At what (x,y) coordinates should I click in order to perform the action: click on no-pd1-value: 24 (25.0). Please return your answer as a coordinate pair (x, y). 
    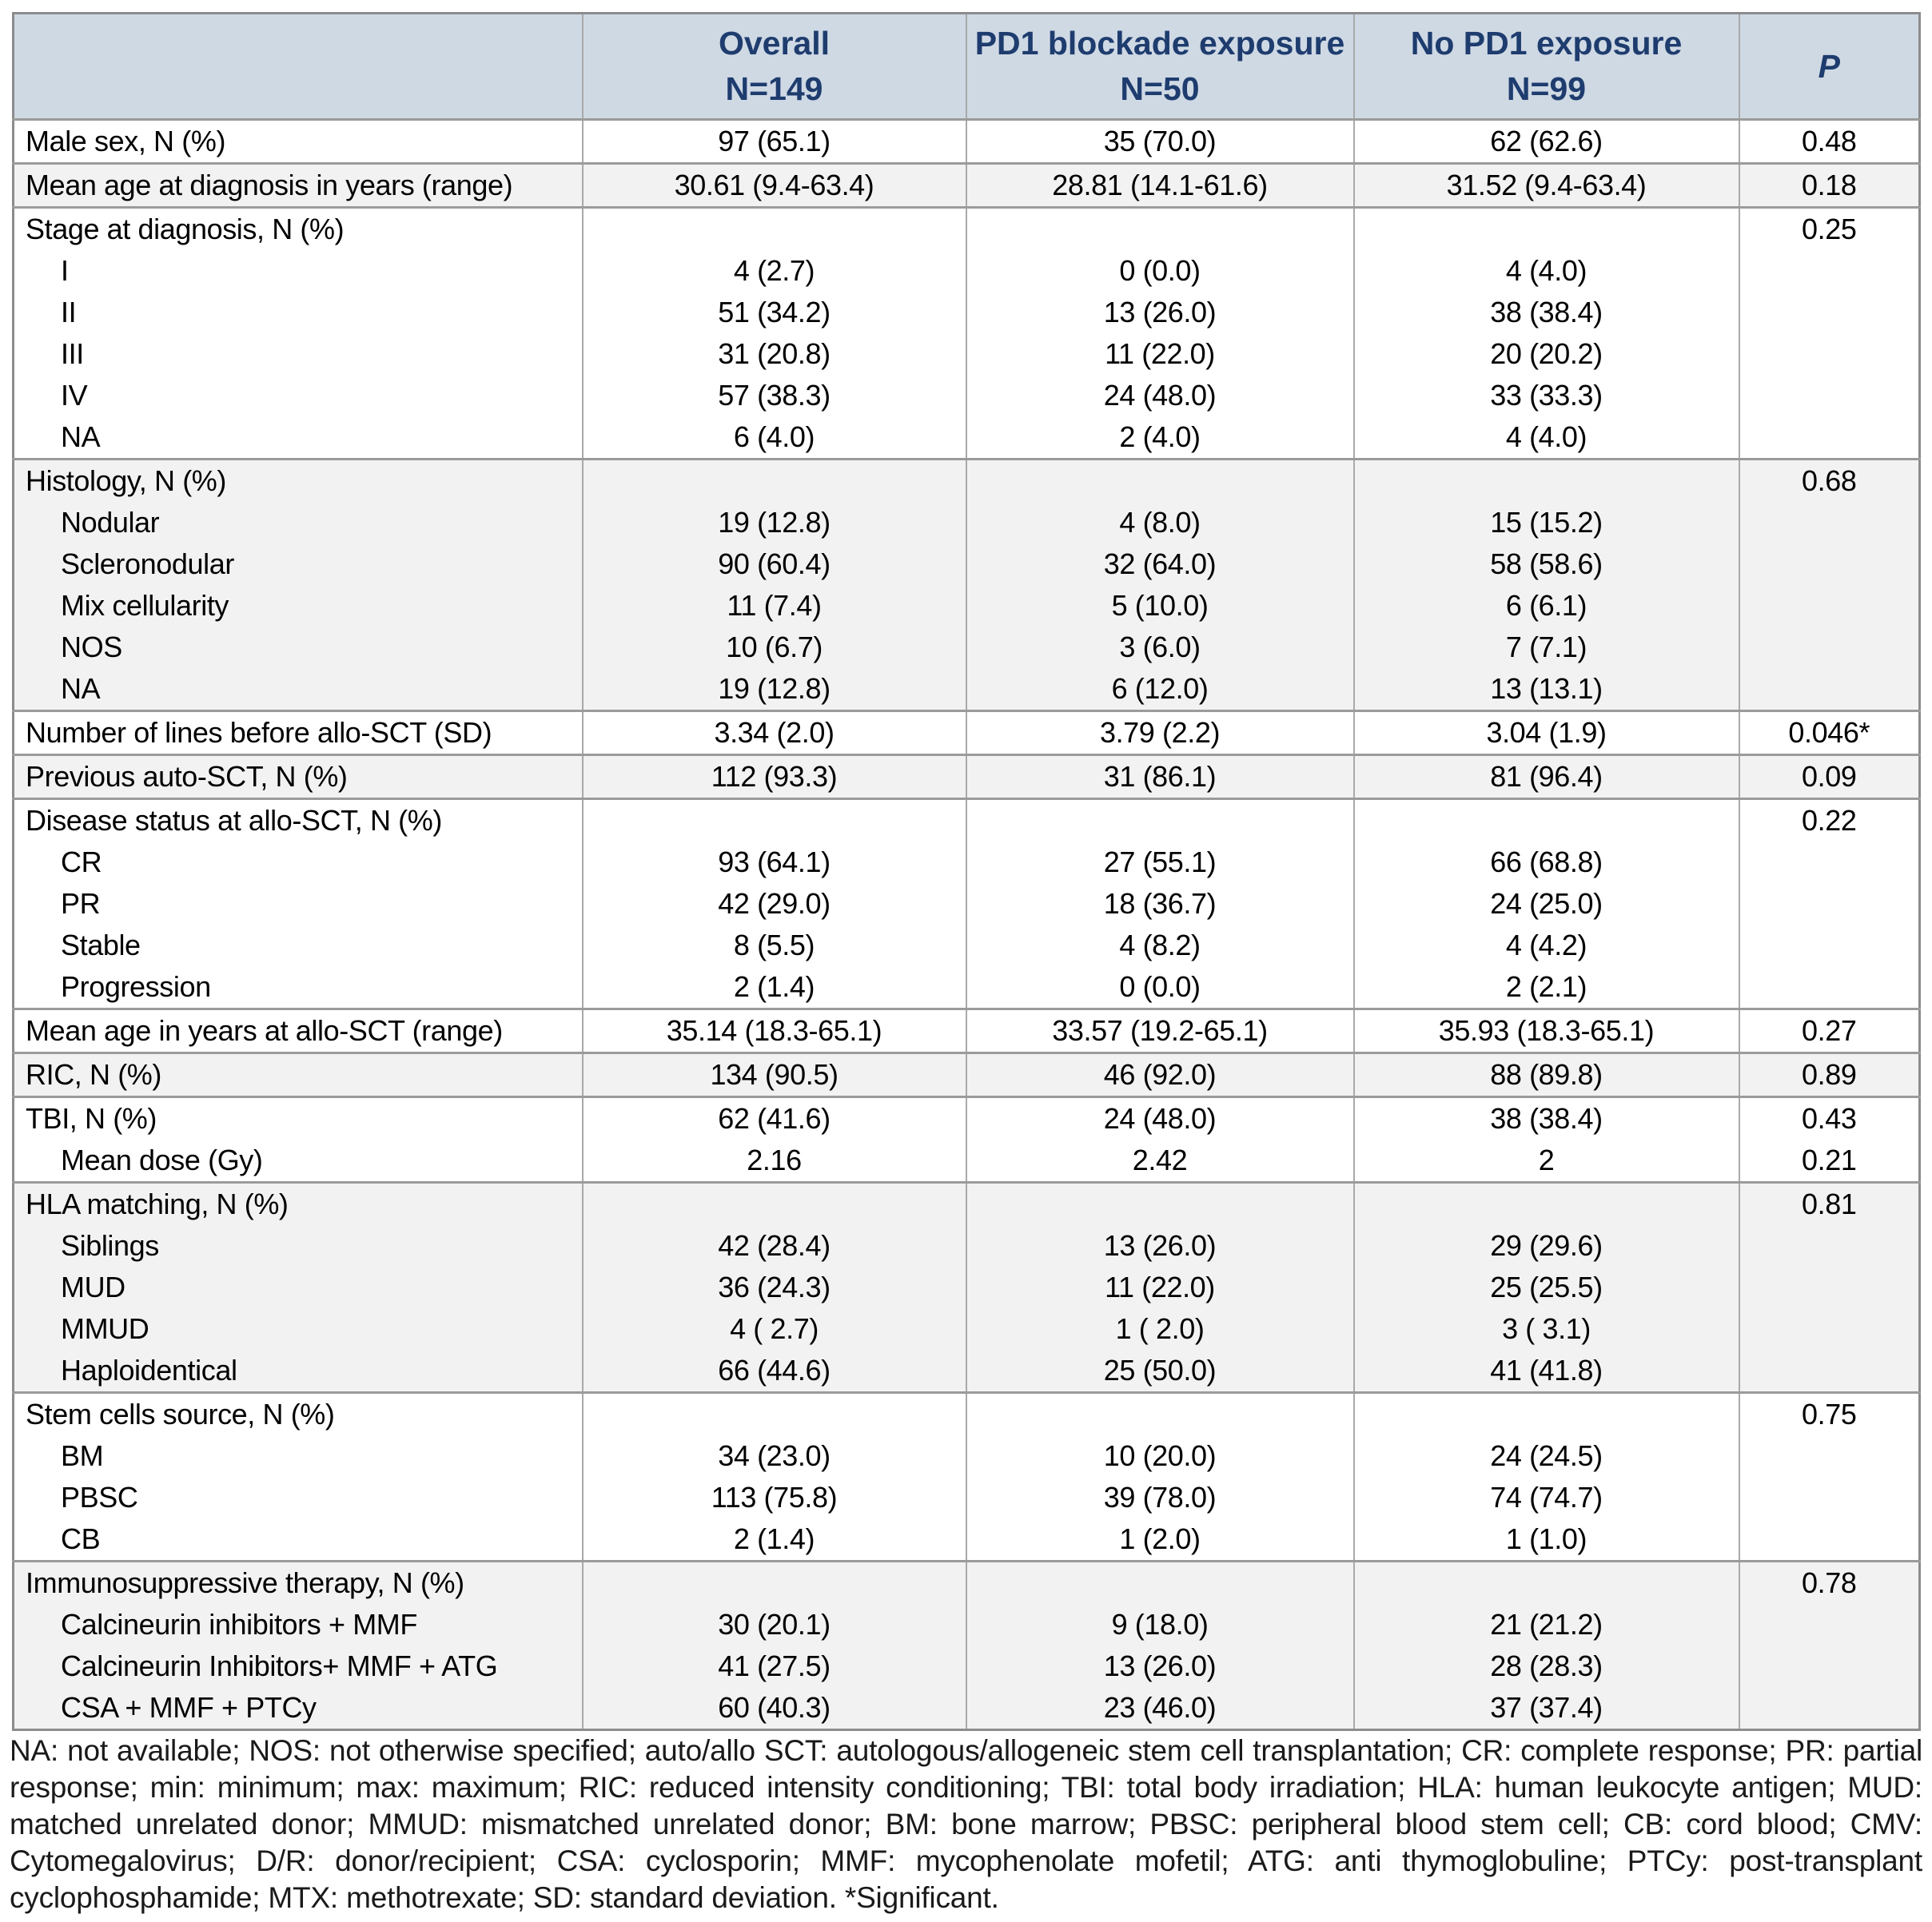
    Looking at the image, I should click on (1546, 904).